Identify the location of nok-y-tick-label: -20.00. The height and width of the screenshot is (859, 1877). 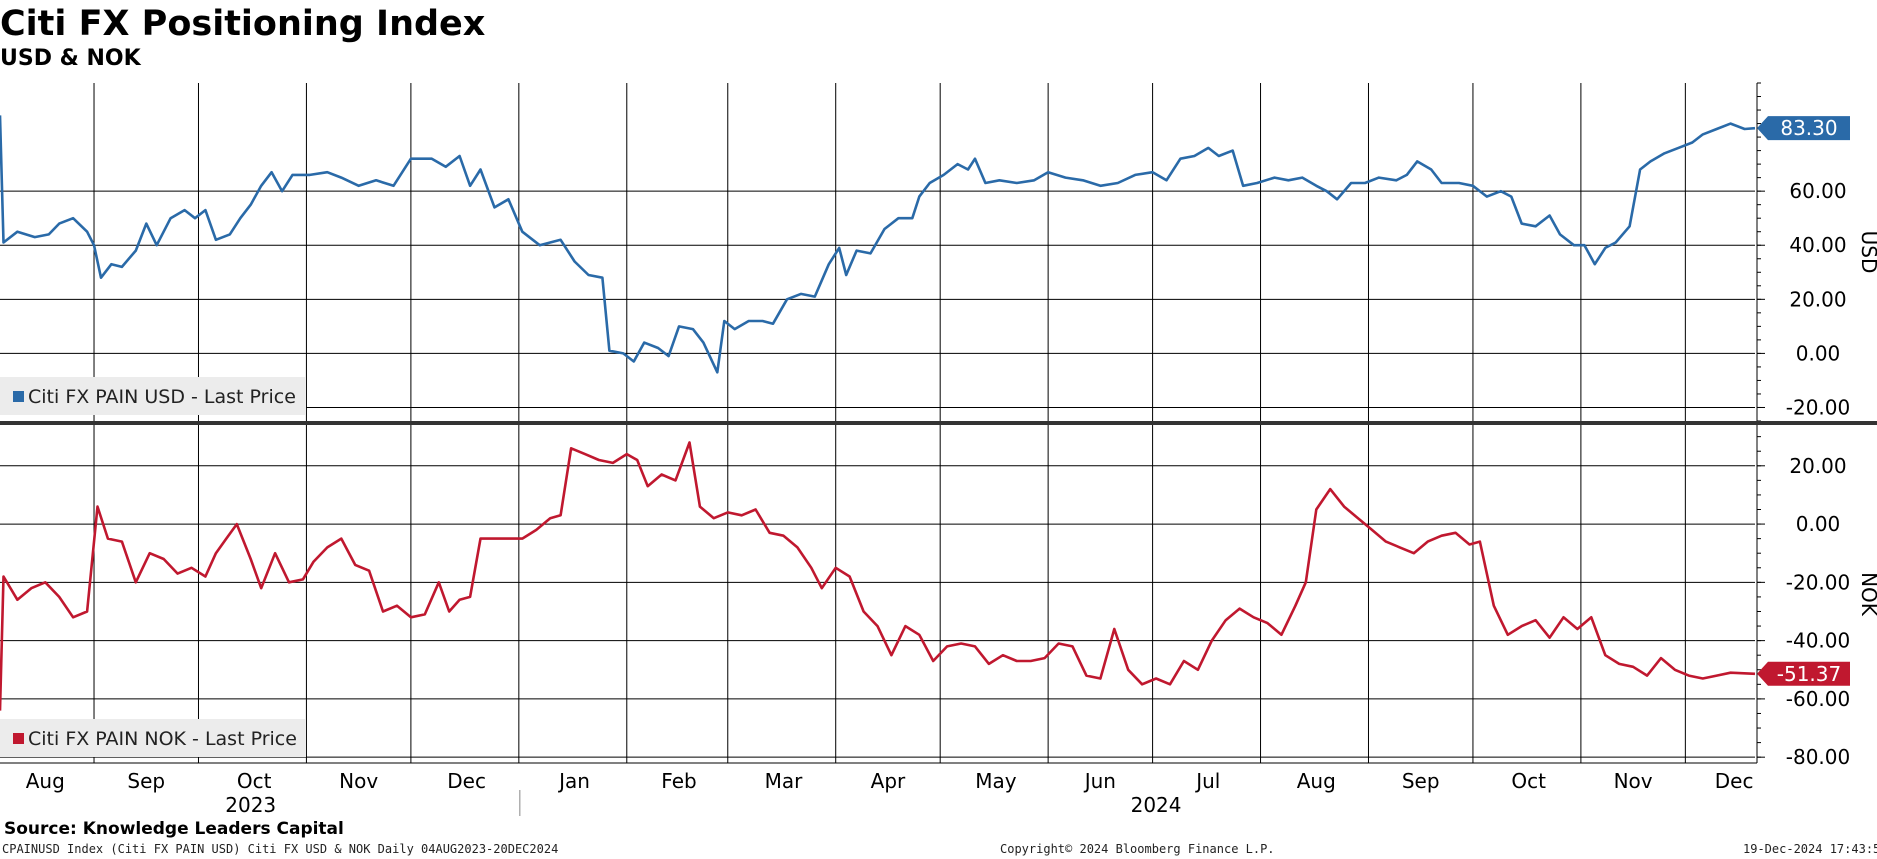
(1818, 582).